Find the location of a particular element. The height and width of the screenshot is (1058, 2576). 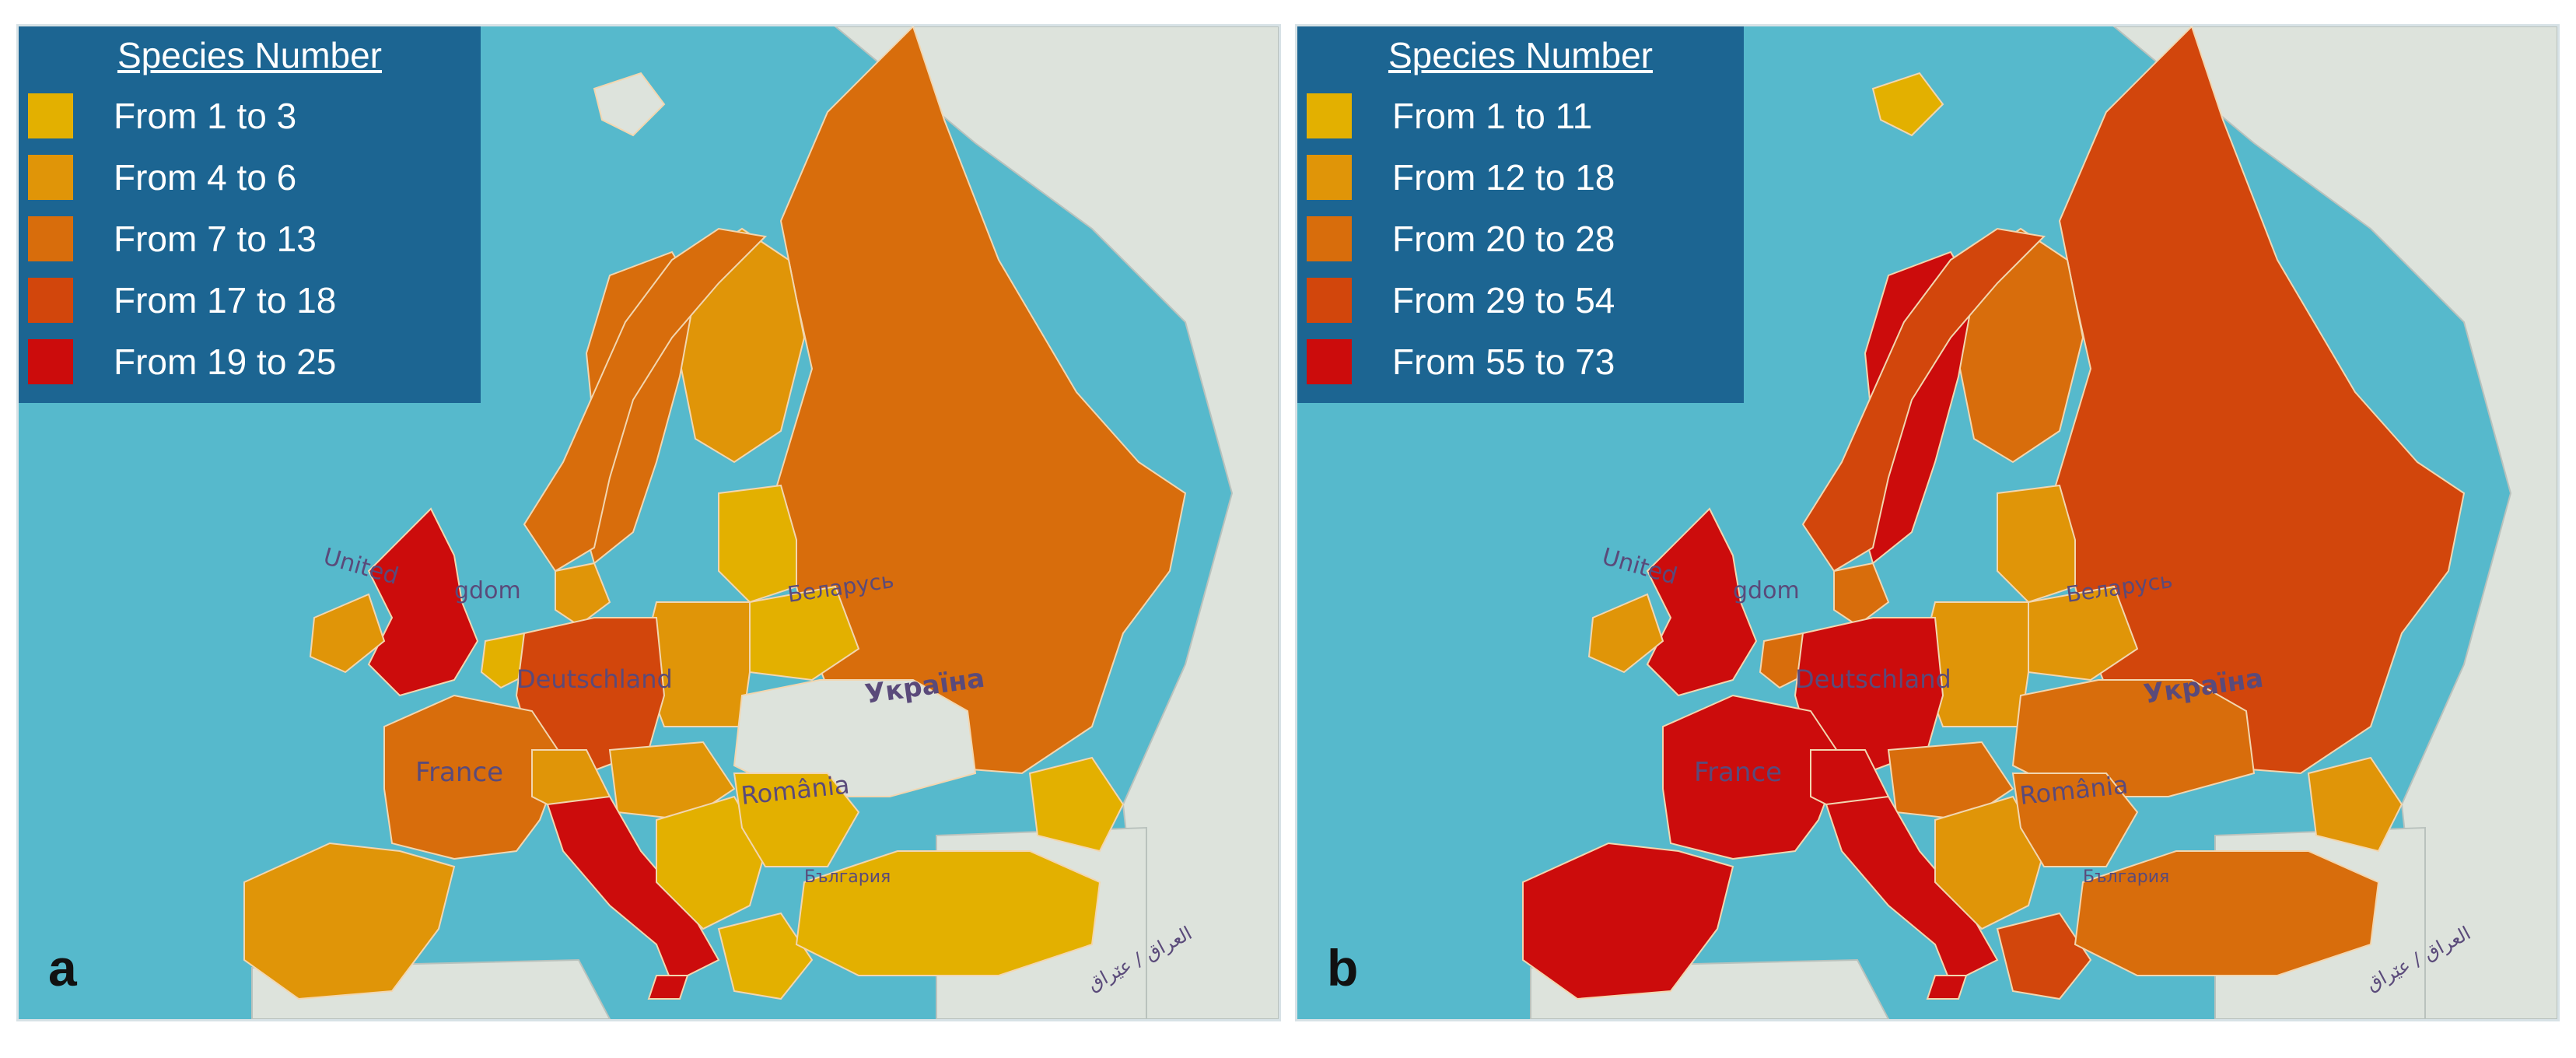

legend-label: From 19 to 25 is located at coordinates (226, 362).